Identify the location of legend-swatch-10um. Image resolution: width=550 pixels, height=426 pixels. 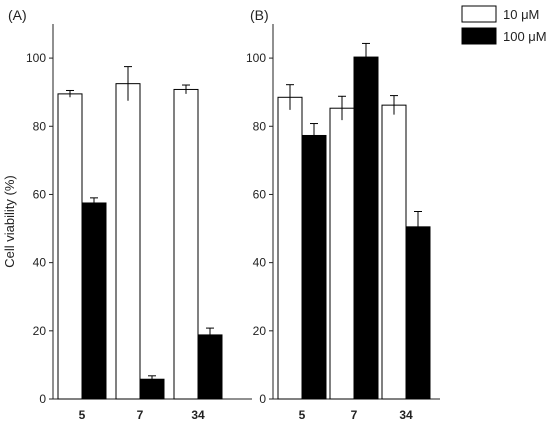
(479, 14).